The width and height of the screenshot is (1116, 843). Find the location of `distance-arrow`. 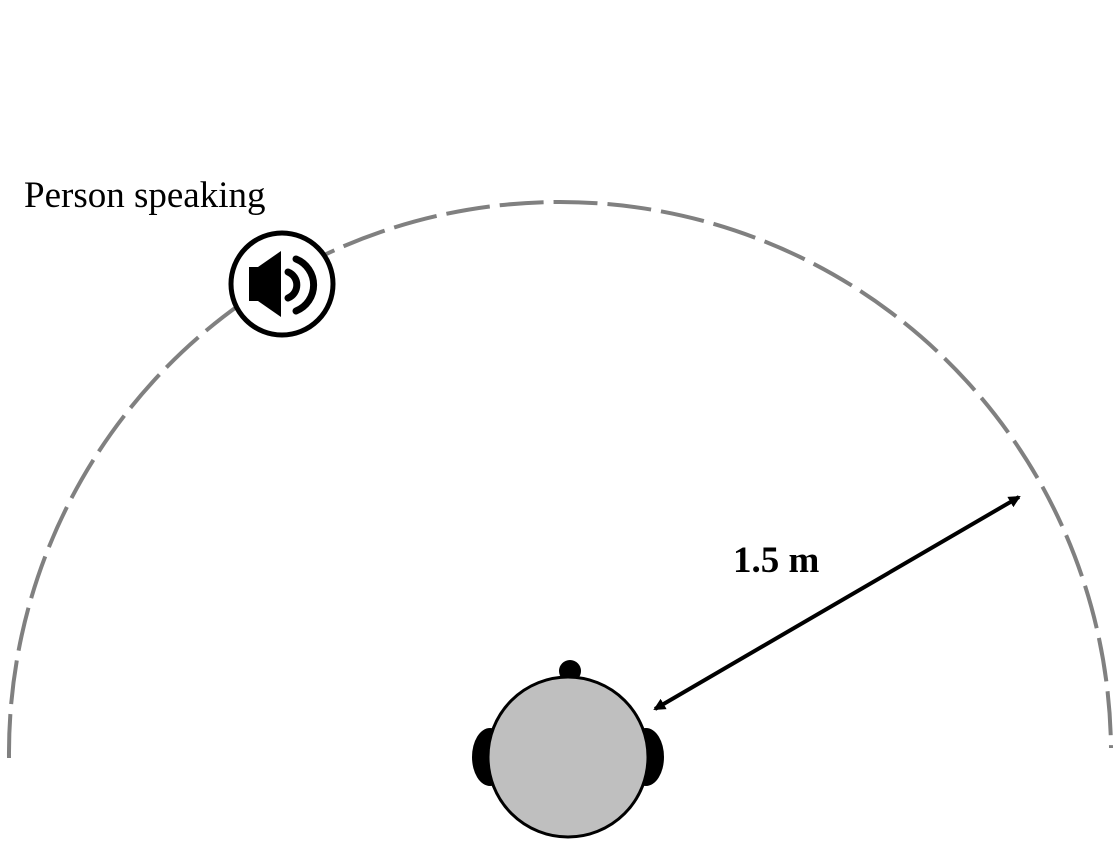

distance-arrow is located at coordinates (837, 603).